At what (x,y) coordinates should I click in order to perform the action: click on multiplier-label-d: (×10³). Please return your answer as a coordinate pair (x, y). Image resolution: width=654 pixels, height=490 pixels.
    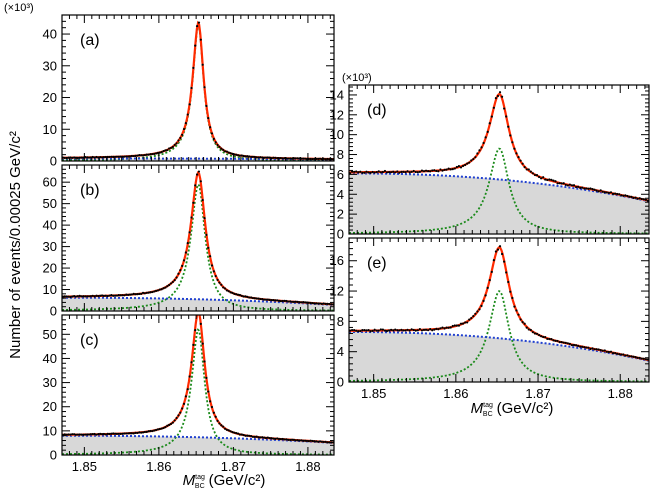
    Looking at the image, I should click on (357, 78).